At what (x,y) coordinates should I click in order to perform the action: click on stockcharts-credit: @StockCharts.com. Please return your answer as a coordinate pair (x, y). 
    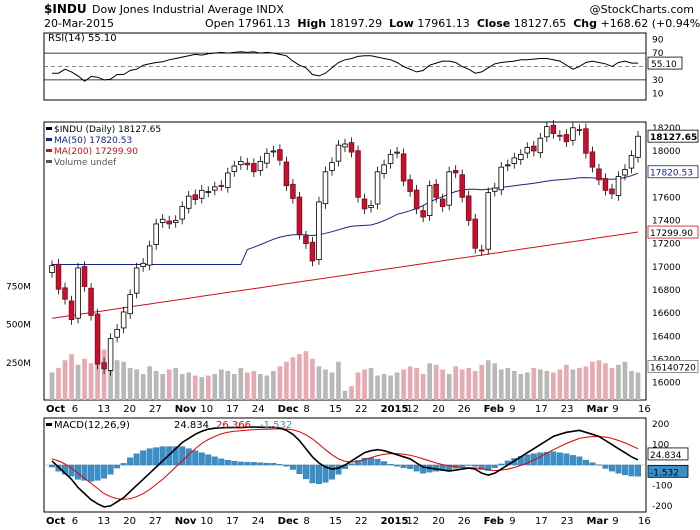
    Looking at the image, I should click on (641, 9).